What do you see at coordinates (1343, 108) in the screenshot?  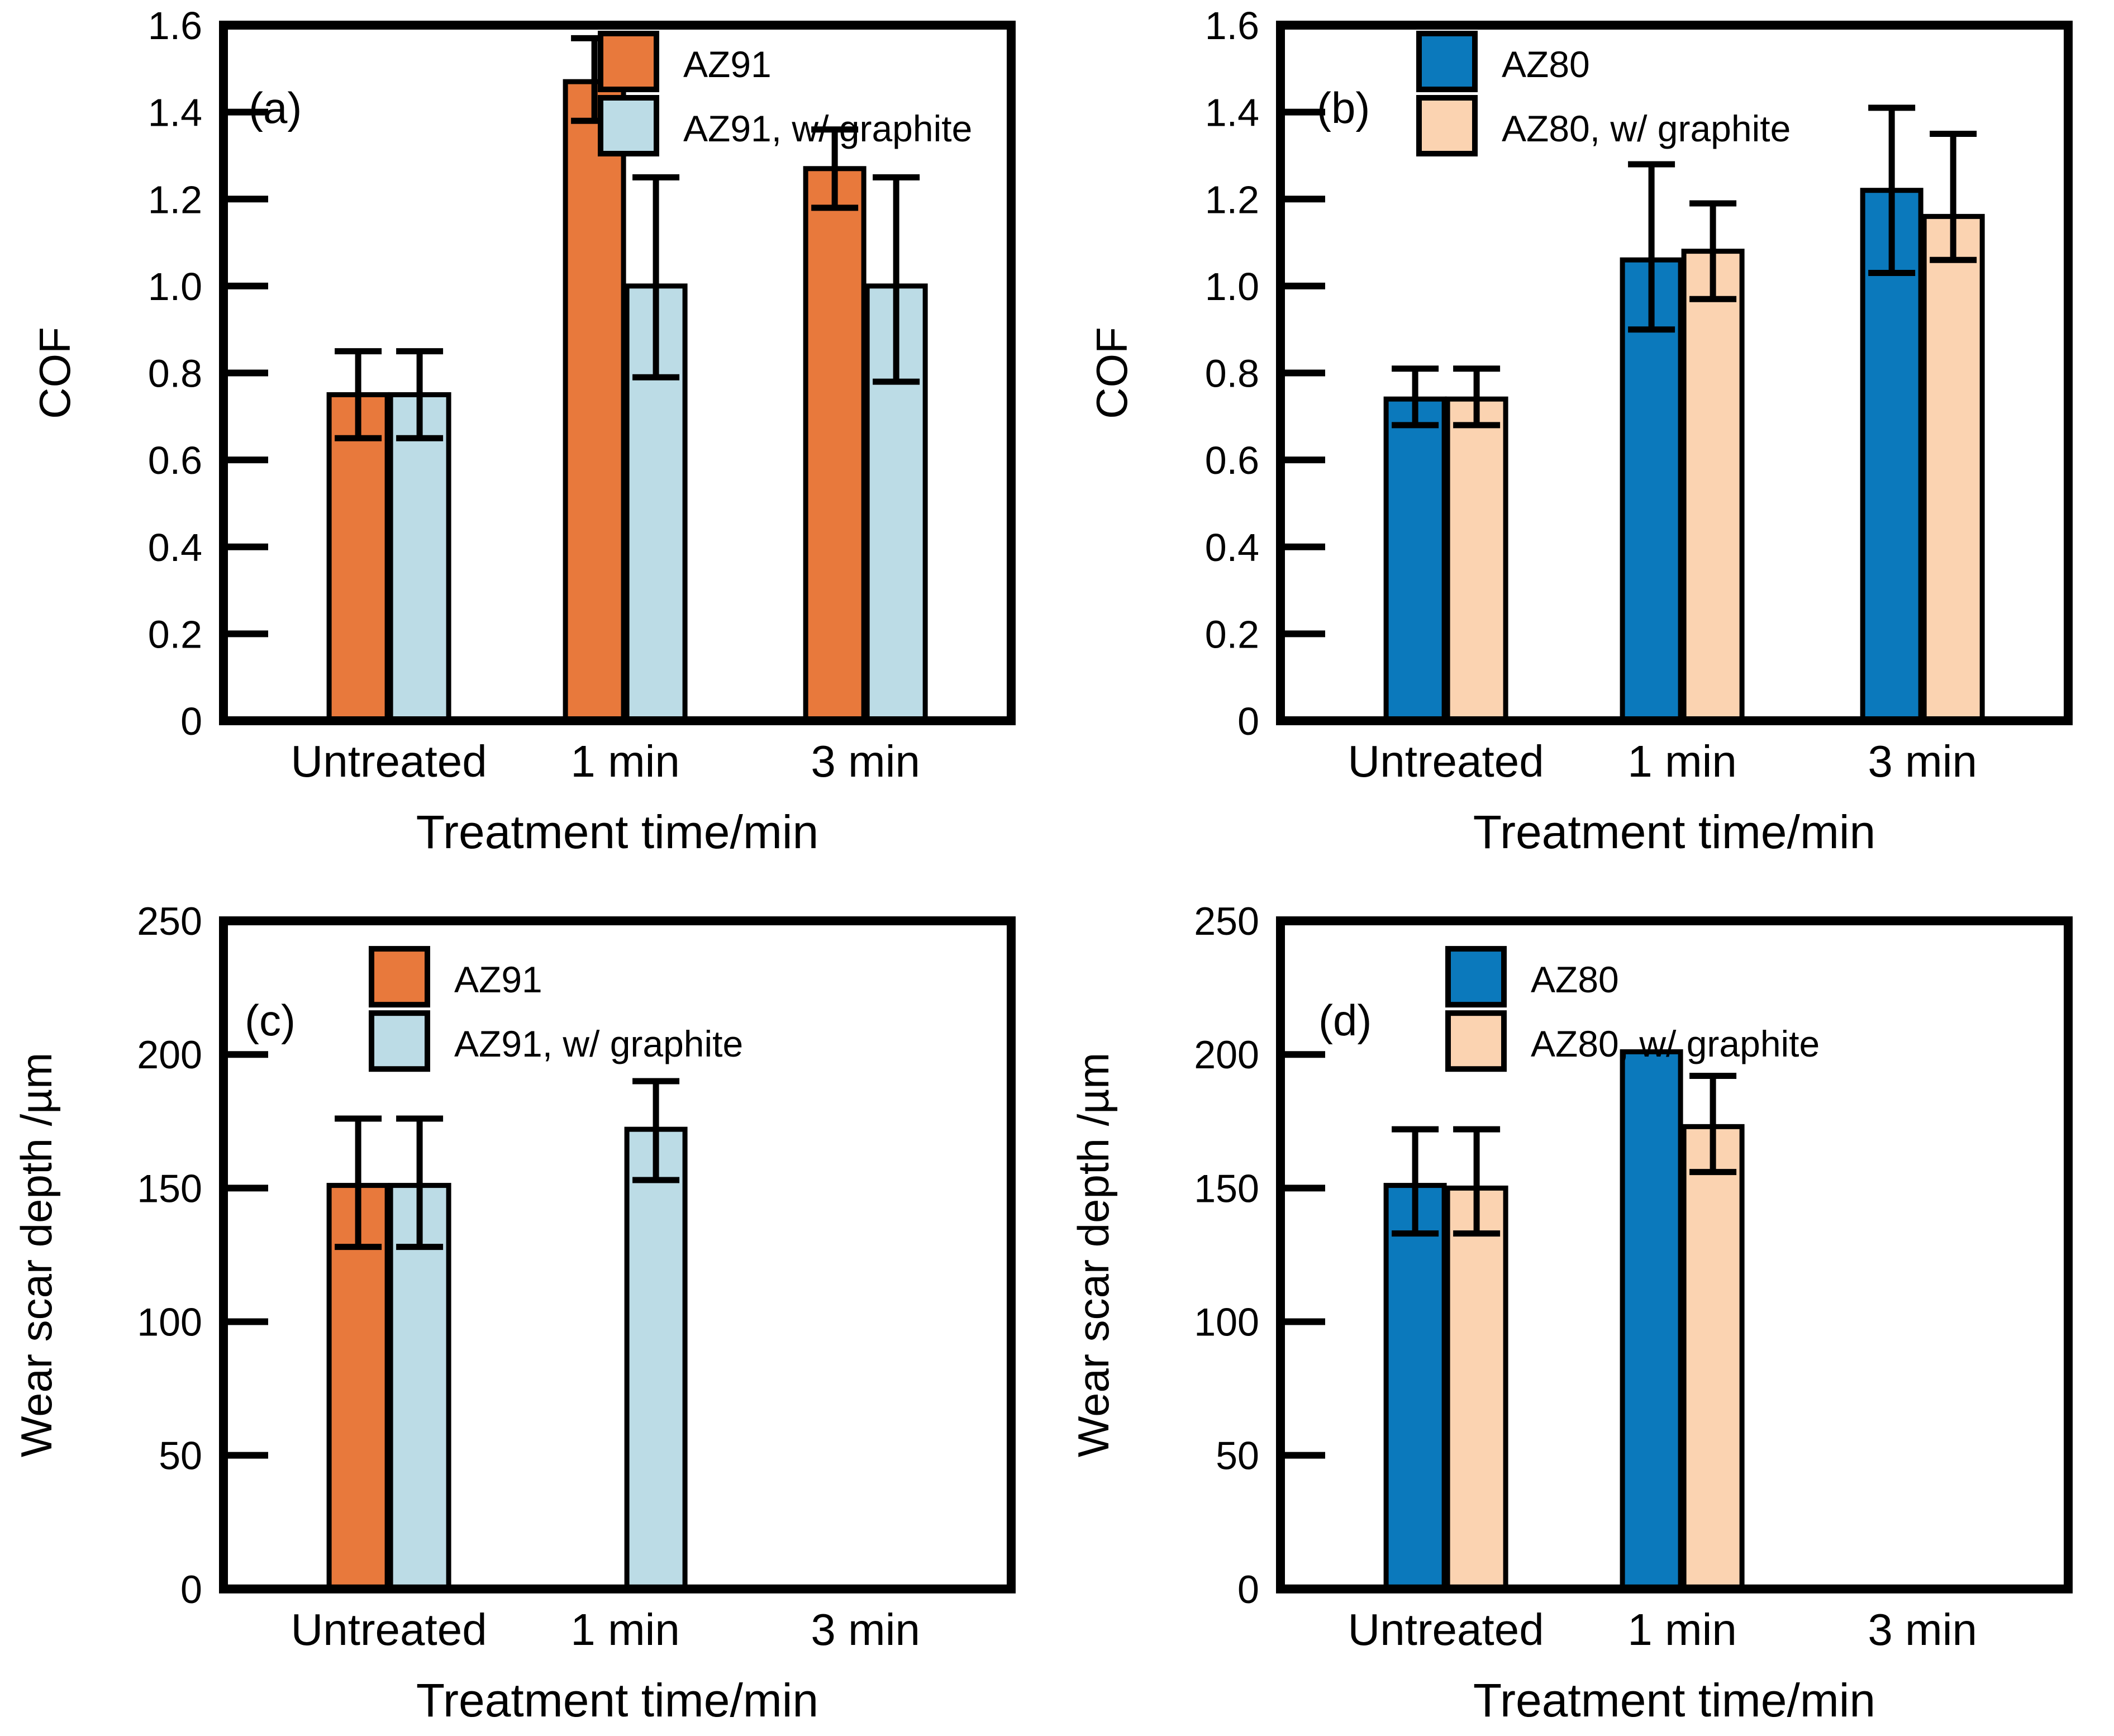 I see `panel-letter: (b)` at bounding box center [1343, 108].